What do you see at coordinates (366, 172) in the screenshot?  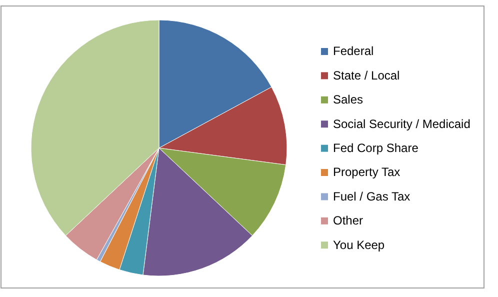 I see `legend-label: Property Tax` at bounding box center [366, 172].